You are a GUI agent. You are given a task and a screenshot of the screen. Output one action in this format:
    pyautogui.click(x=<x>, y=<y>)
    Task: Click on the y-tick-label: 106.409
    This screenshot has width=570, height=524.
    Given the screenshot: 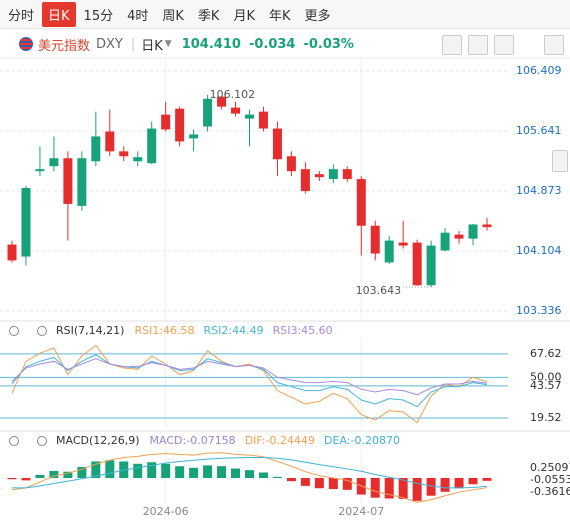 What is the action you would take?
    pyautogui.click(x=539, y=70)
    